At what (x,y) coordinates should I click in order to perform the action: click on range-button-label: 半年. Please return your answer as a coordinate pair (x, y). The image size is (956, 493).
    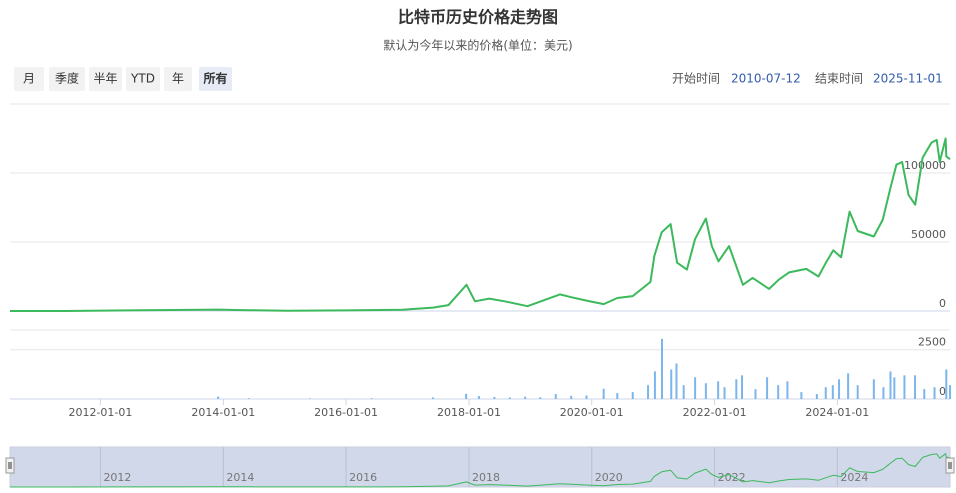
    Looking at the image, I should click on (105, 79).